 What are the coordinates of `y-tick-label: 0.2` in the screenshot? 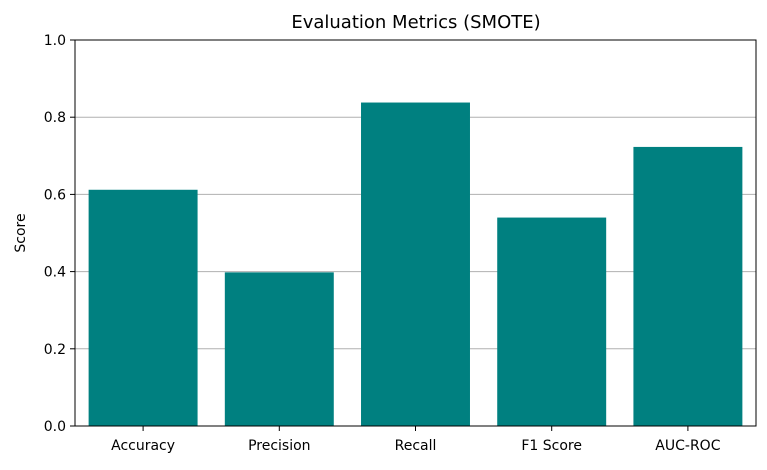 It's located at (55, 350).